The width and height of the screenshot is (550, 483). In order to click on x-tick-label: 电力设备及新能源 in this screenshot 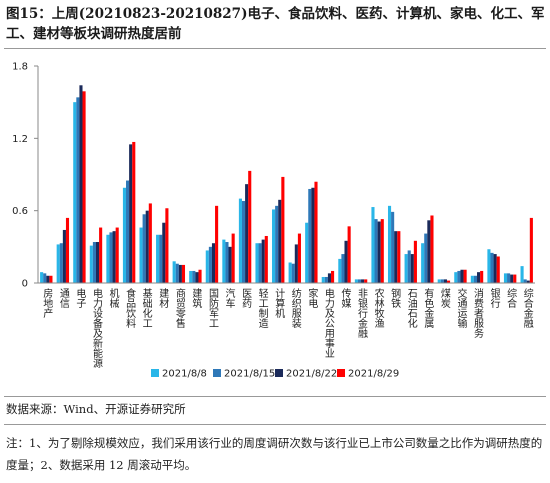, I will do `click(96, 328)`.